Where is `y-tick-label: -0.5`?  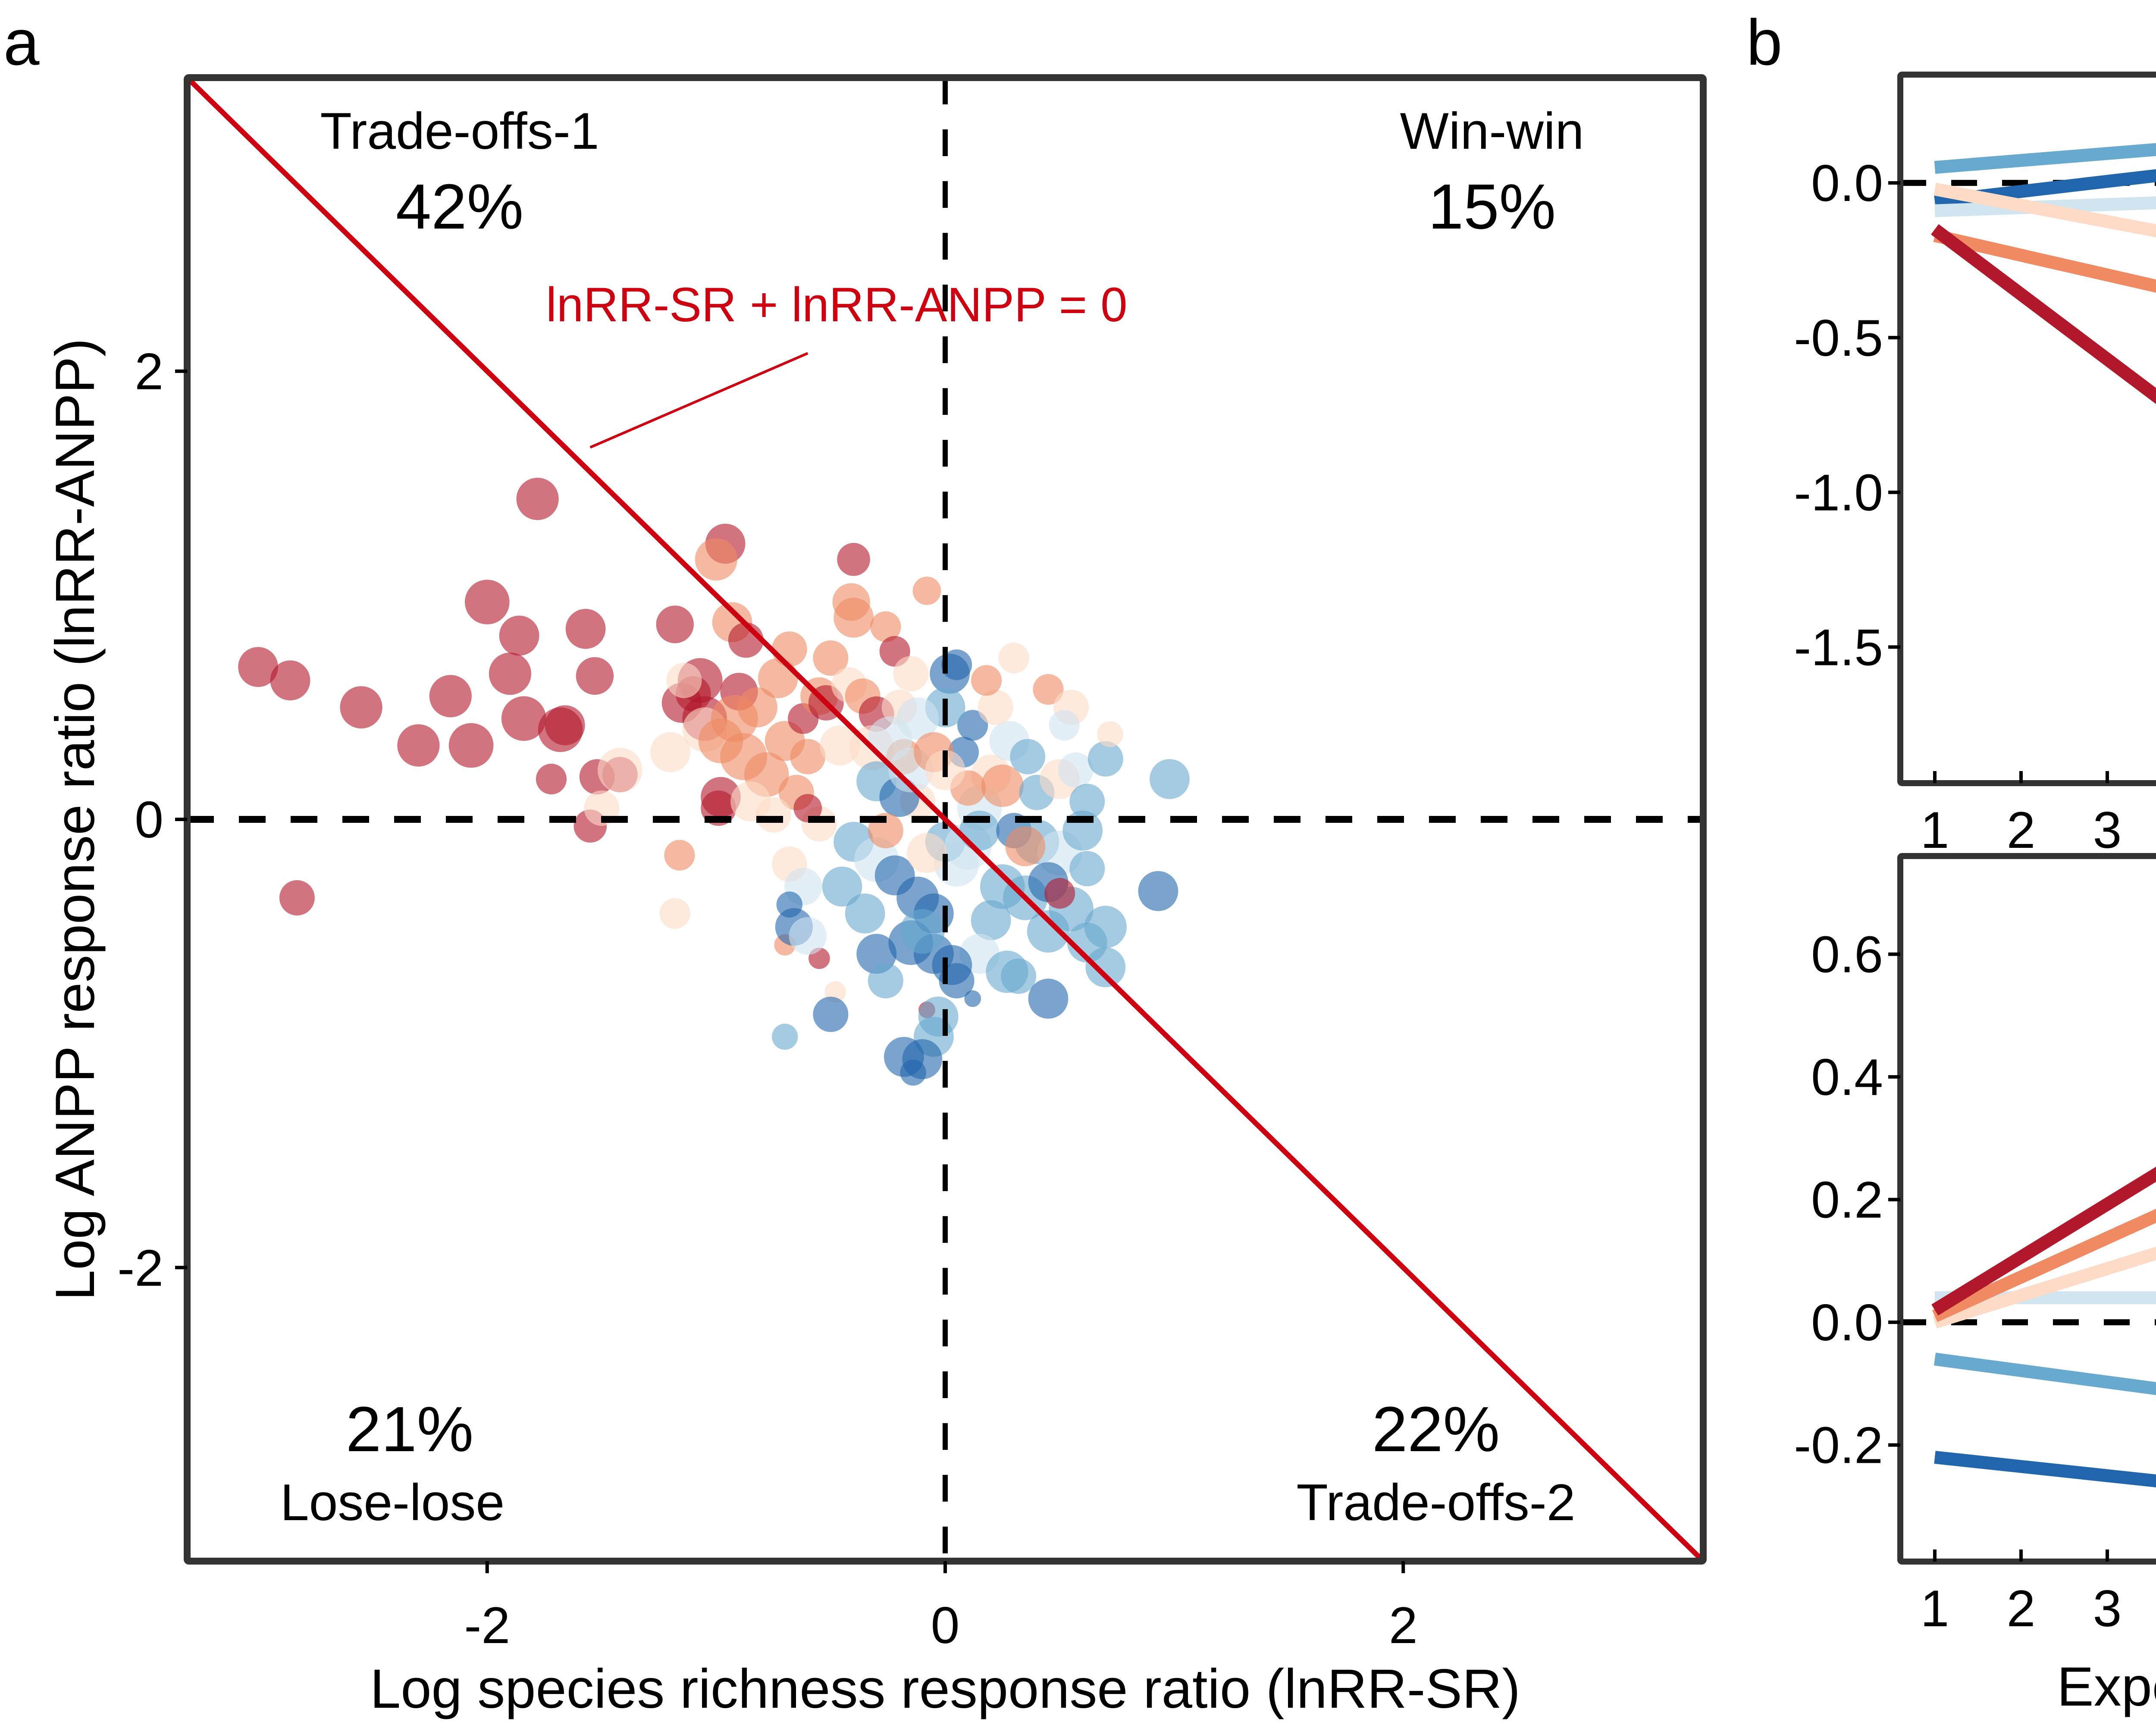 y-tick-label: -0.5 is located at coordinates (1839, 338).